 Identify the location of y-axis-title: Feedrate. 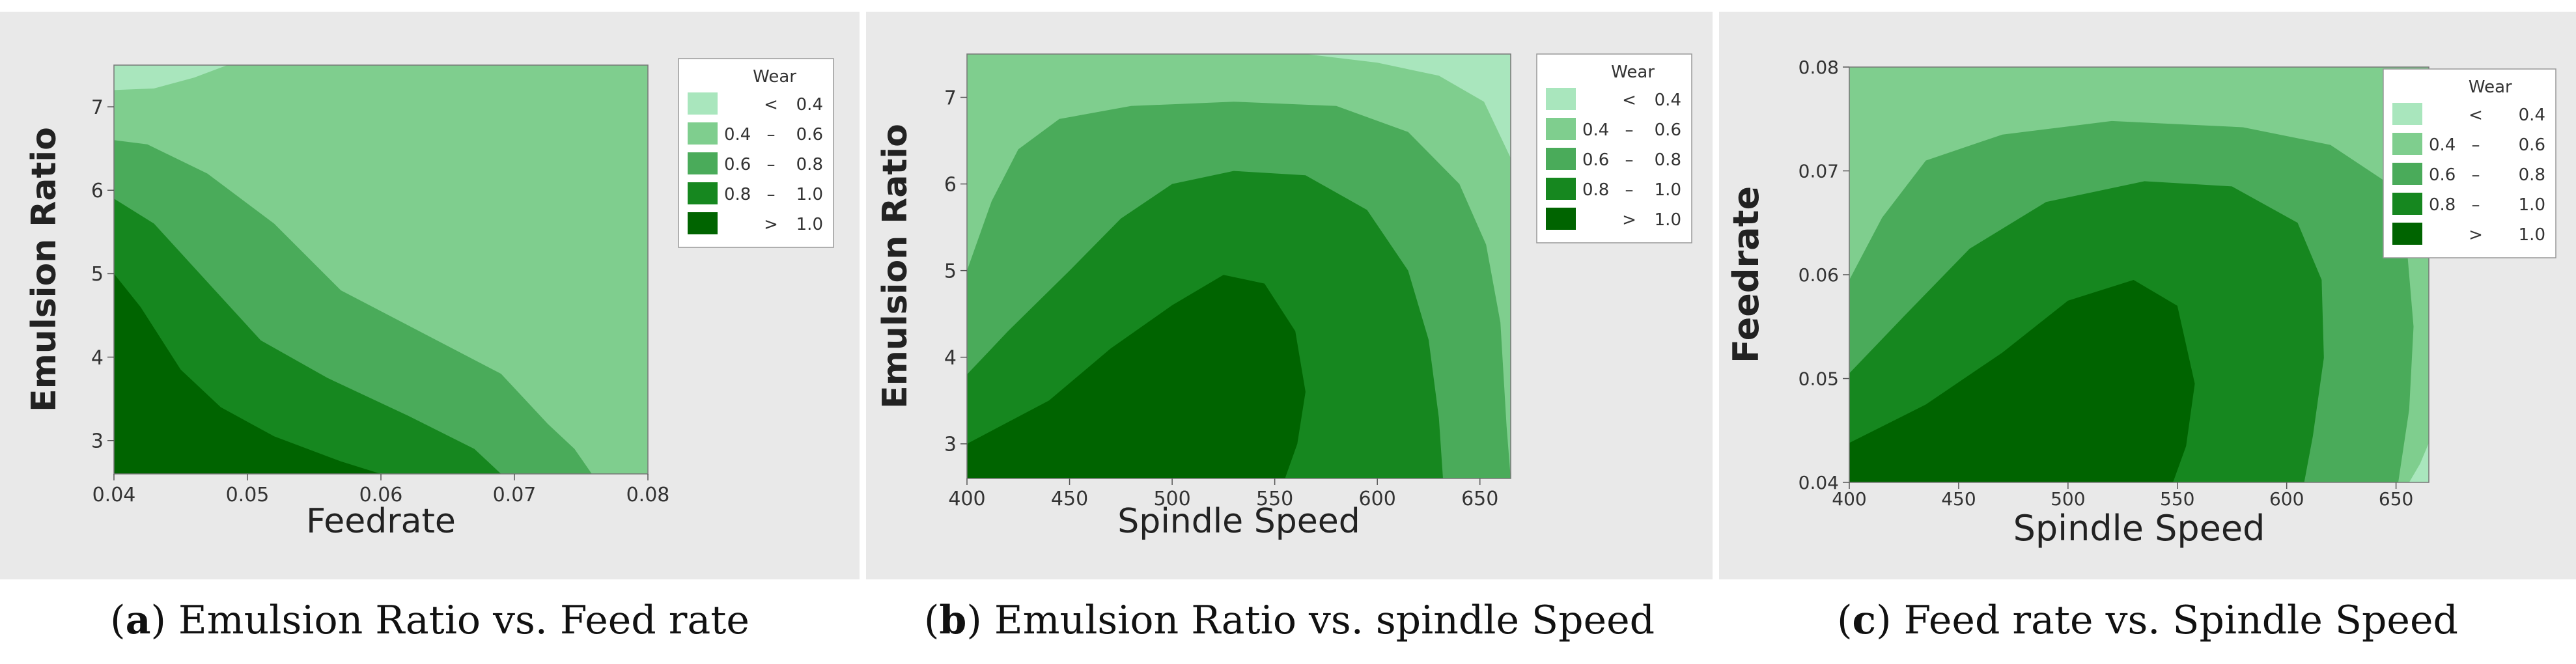
(1747, 274).